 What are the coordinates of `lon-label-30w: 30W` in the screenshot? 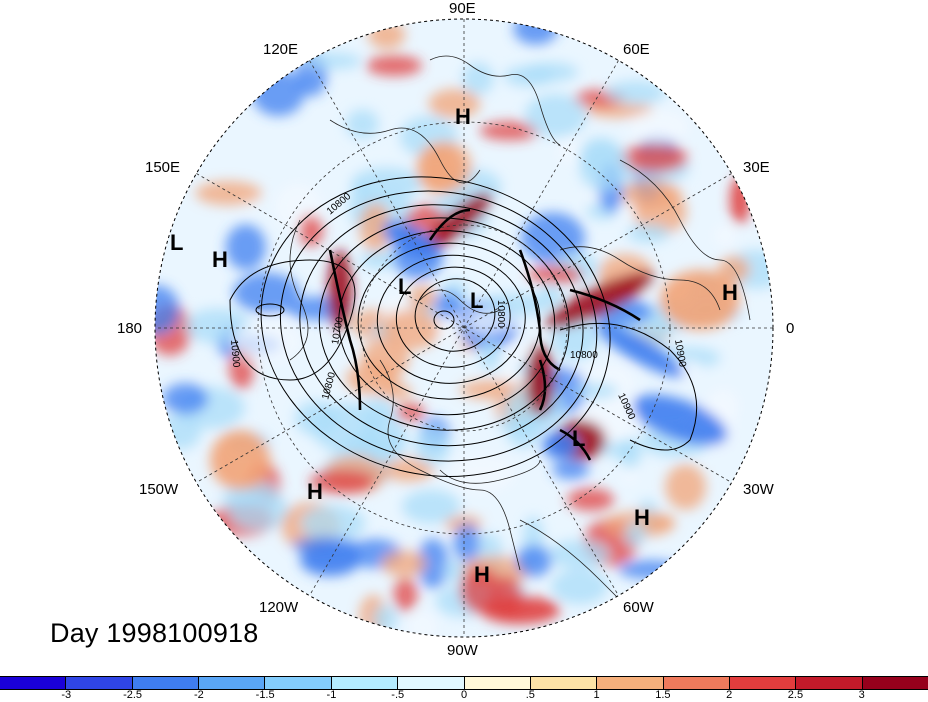 It's located at (758, 489).